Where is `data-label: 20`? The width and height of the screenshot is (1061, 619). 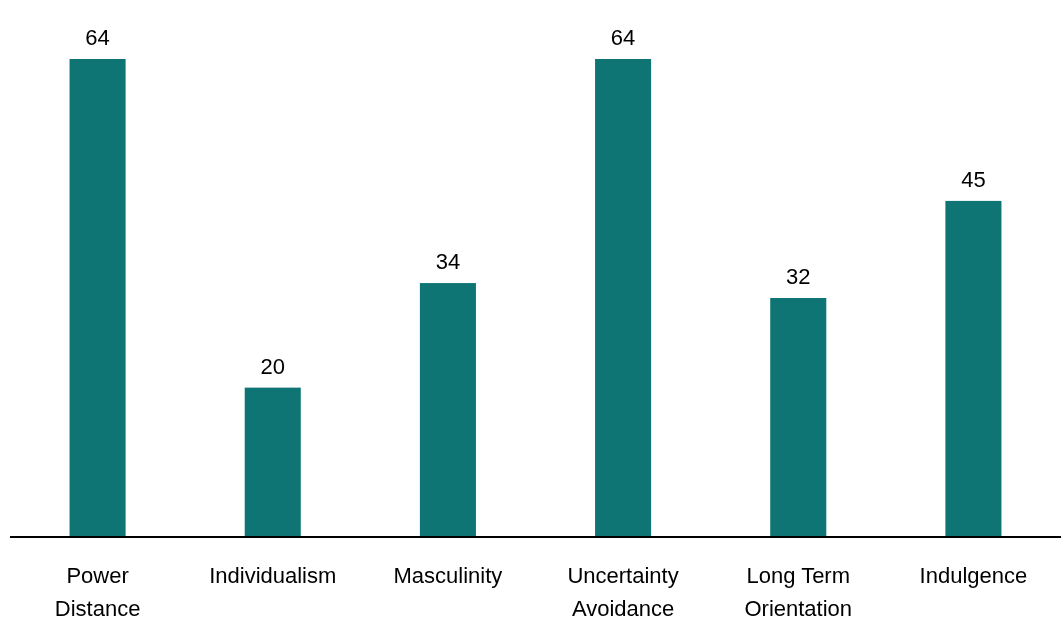 data-label: 20 is located at coordinates (272, 366).